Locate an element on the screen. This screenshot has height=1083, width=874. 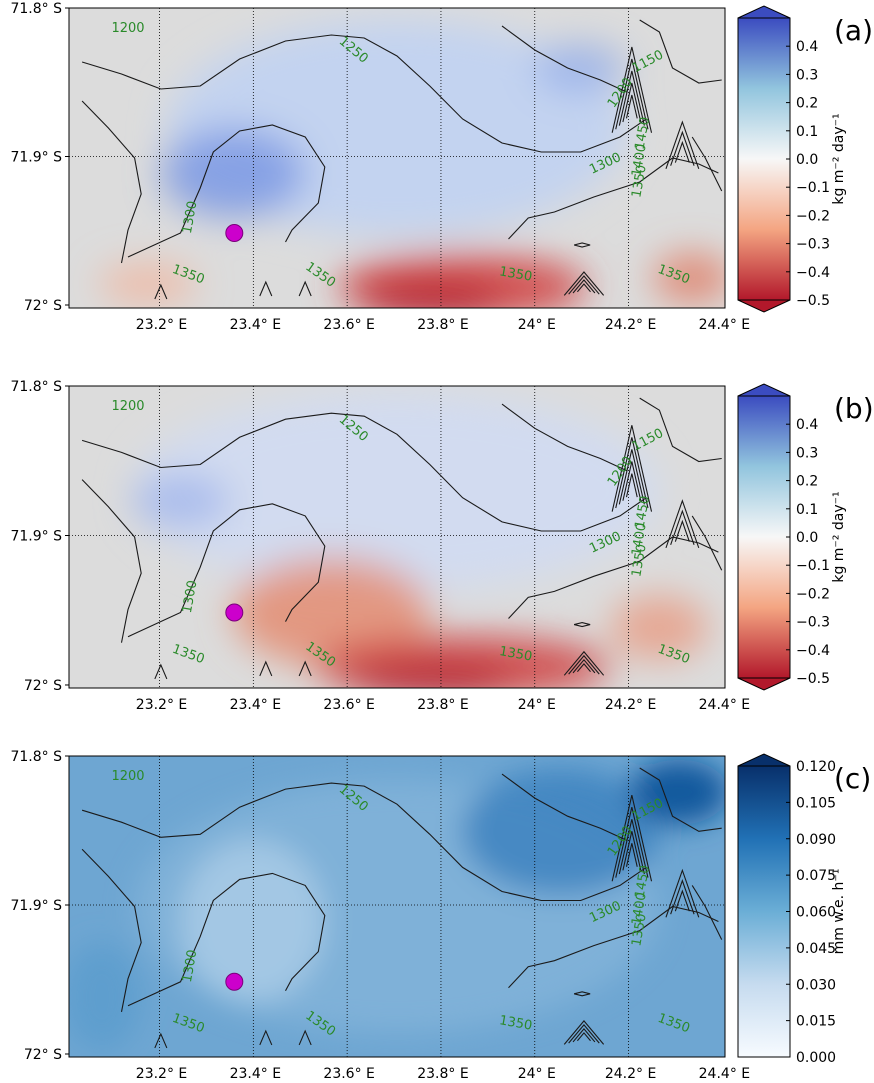
contour-label: 1450 is located at coordinates (643, 881).